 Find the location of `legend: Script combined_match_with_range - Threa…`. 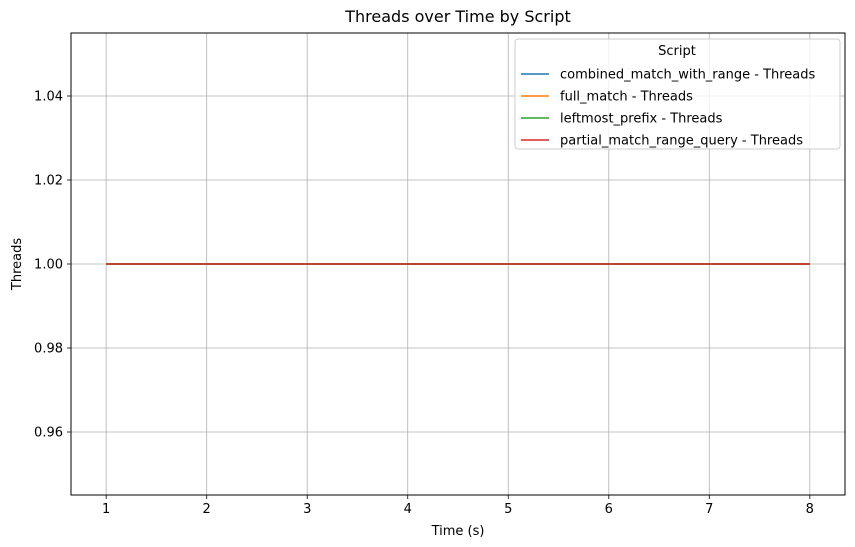

legend: Script combined_match_with_range - Threa… is located at coordinates (677, 94).